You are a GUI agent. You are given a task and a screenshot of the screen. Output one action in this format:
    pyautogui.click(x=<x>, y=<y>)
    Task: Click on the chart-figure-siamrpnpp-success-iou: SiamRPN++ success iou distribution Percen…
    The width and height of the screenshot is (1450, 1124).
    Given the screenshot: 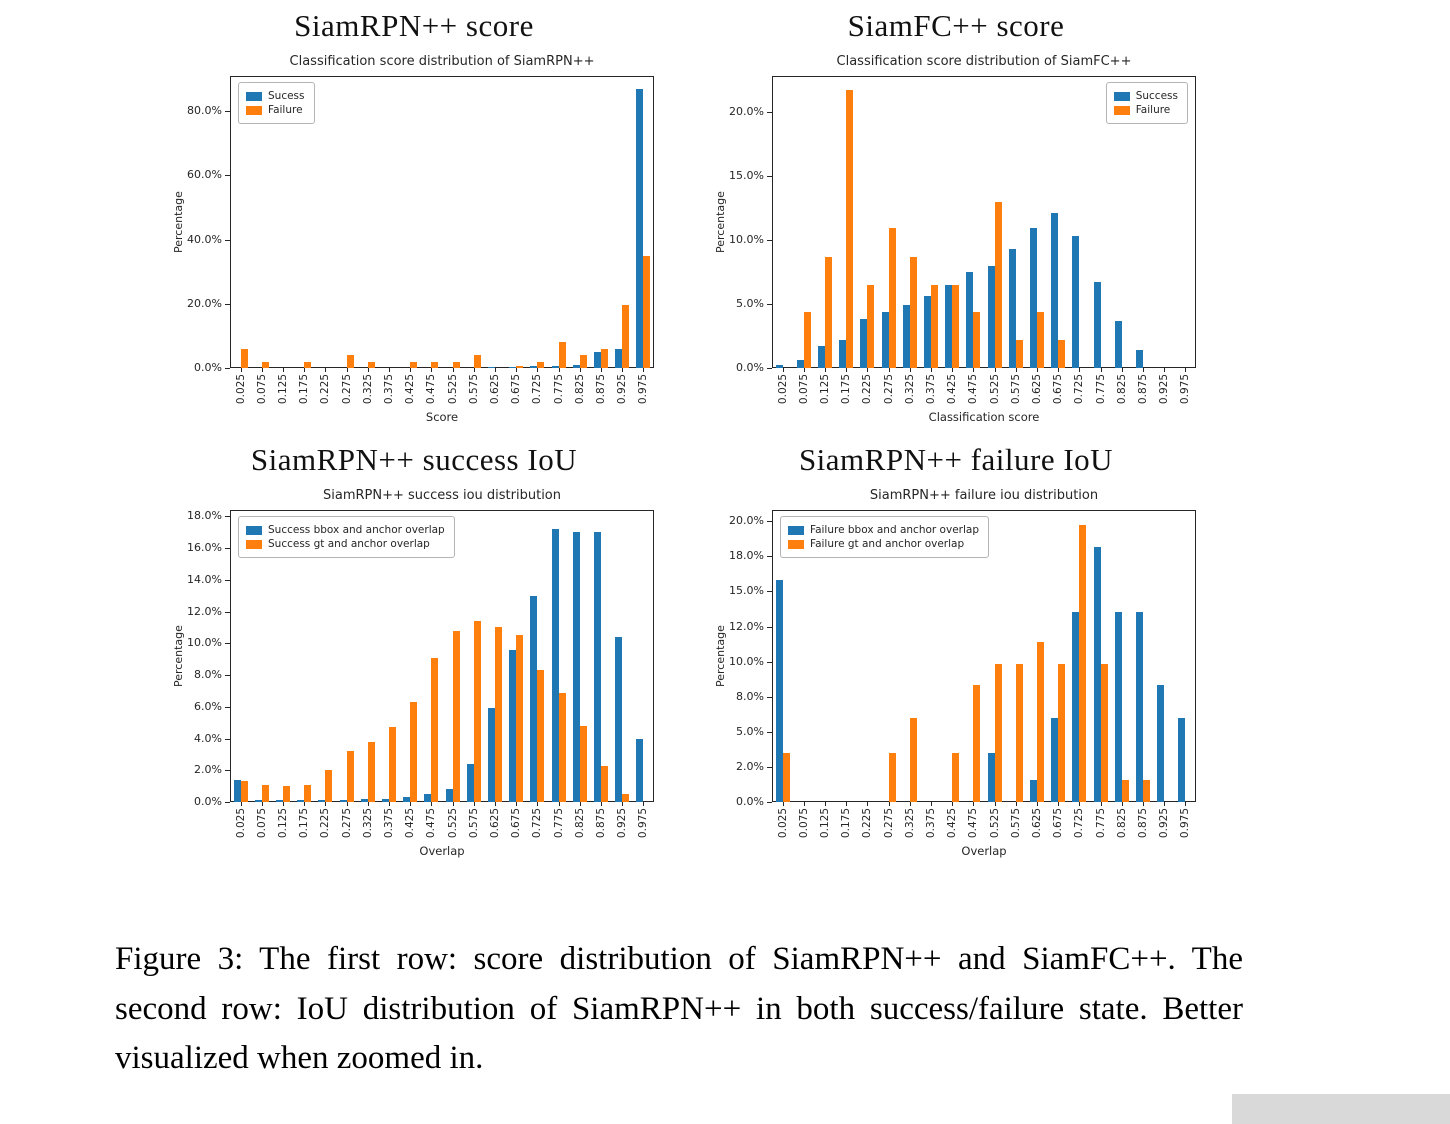 What is the action you would take?
    pyautogui.click(x=414, y=674)
    